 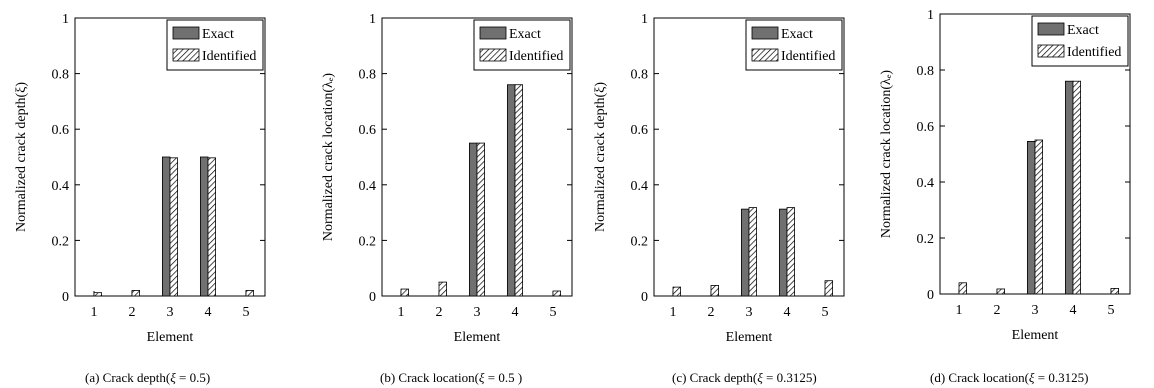 I want to click on x-tick-label-a: 5, so click(x=246, y=312).